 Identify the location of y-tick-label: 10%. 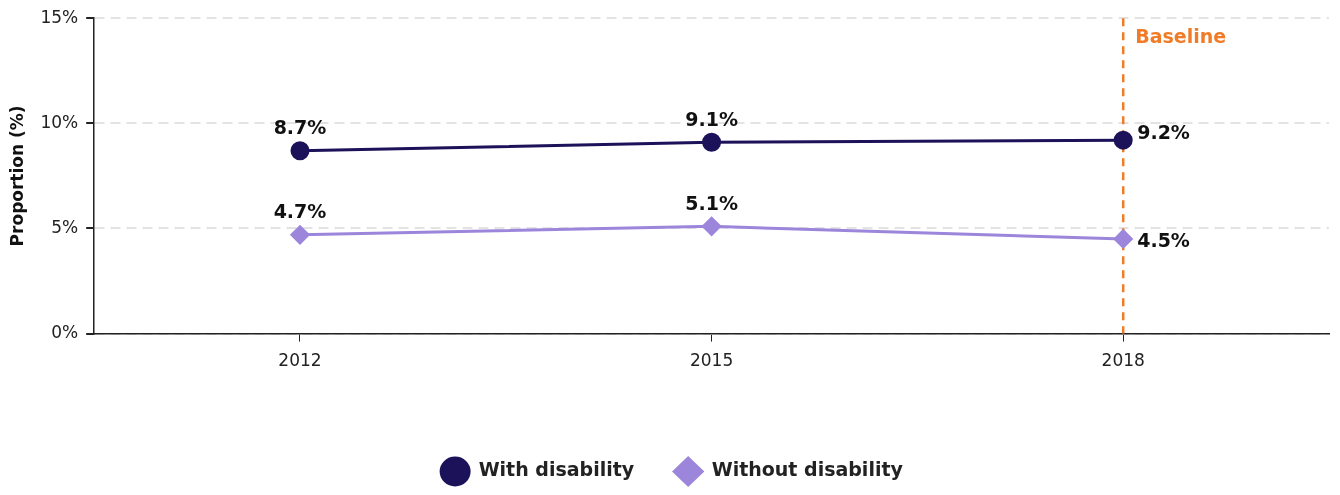
(59, 121).